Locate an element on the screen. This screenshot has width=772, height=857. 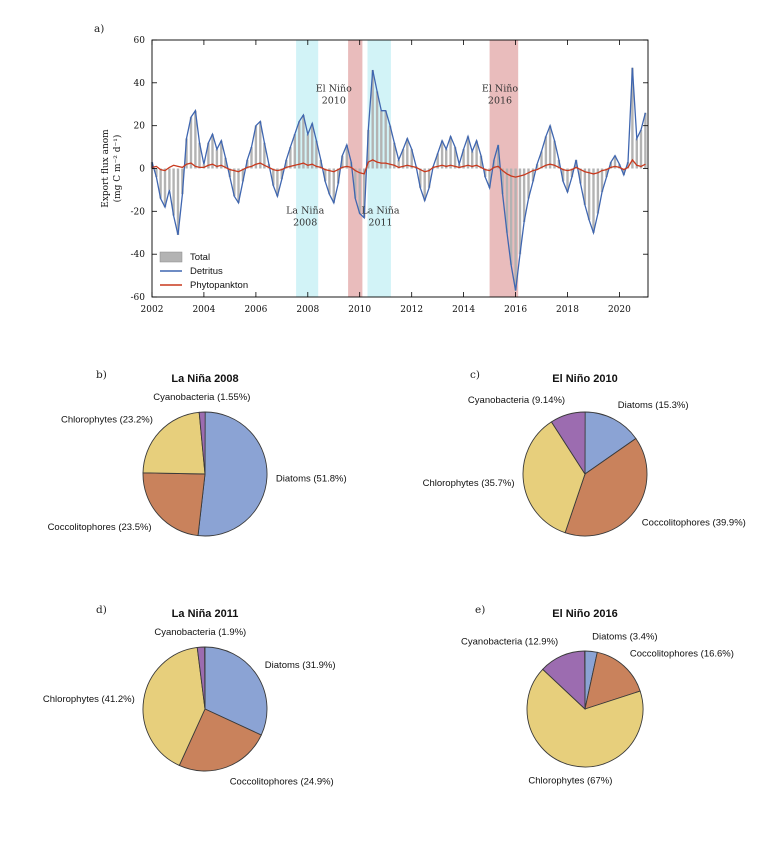
panel-label-e: e) is located at coordinates (480, 610).